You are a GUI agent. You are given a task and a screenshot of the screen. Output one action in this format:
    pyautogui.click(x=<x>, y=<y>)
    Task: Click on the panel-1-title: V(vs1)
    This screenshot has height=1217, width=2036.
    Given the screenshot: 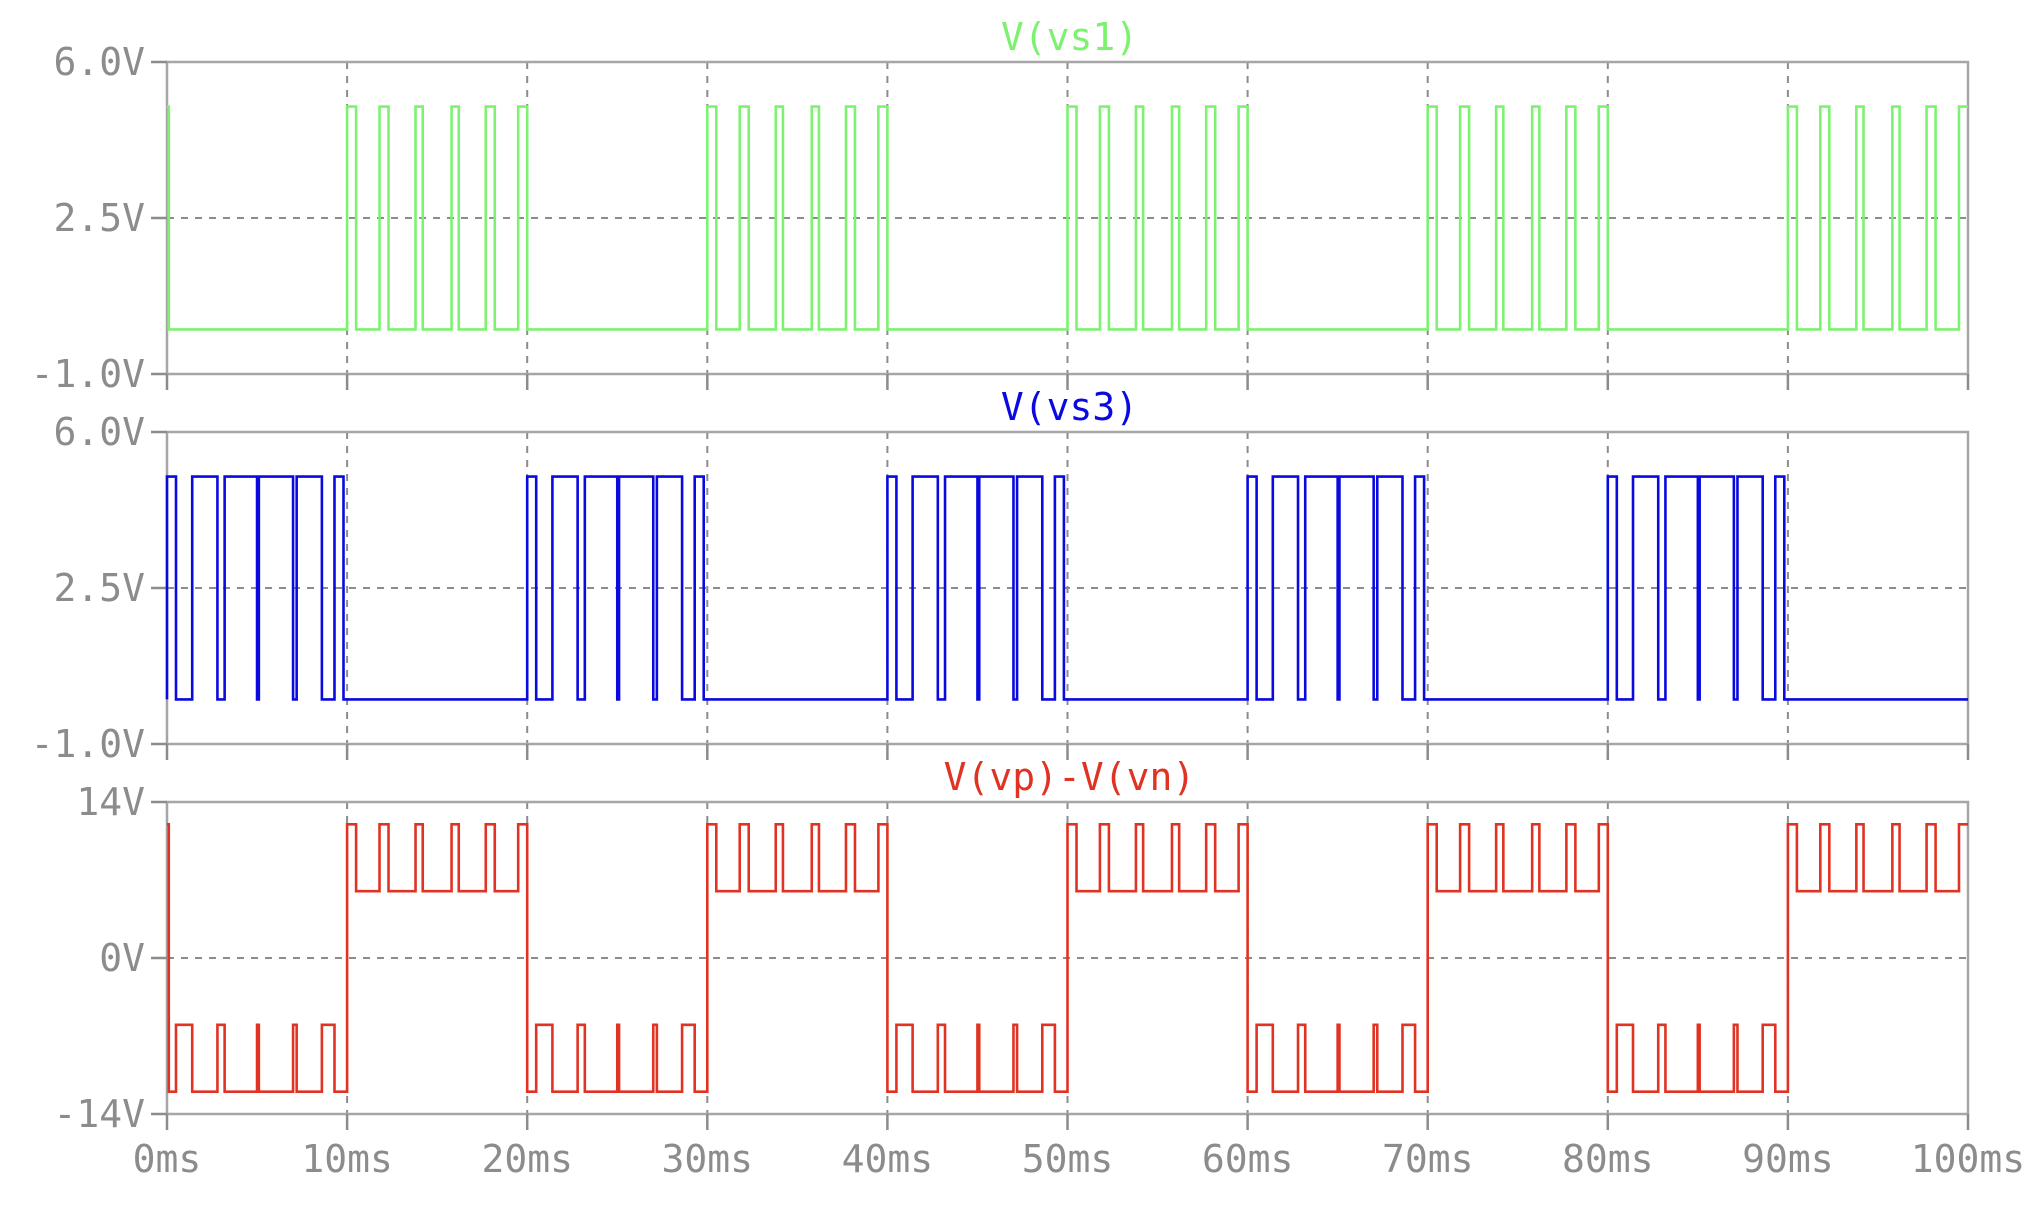 What is the action you would take?
    pyautogui.click(x=1069, y=37)
    